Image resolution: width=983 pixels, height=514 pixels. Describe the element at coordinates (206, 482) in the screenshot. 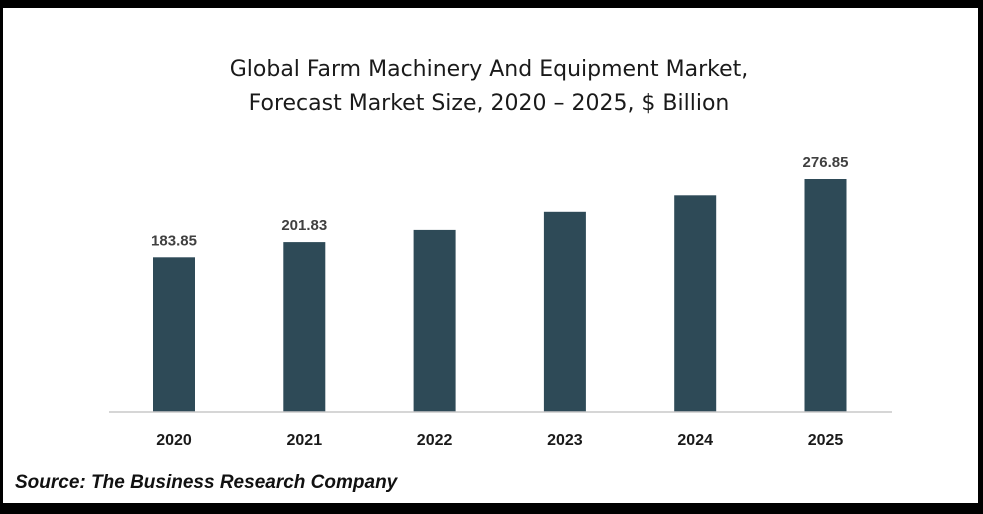

I see `source-note: Source: The Business Research Company` at that location.